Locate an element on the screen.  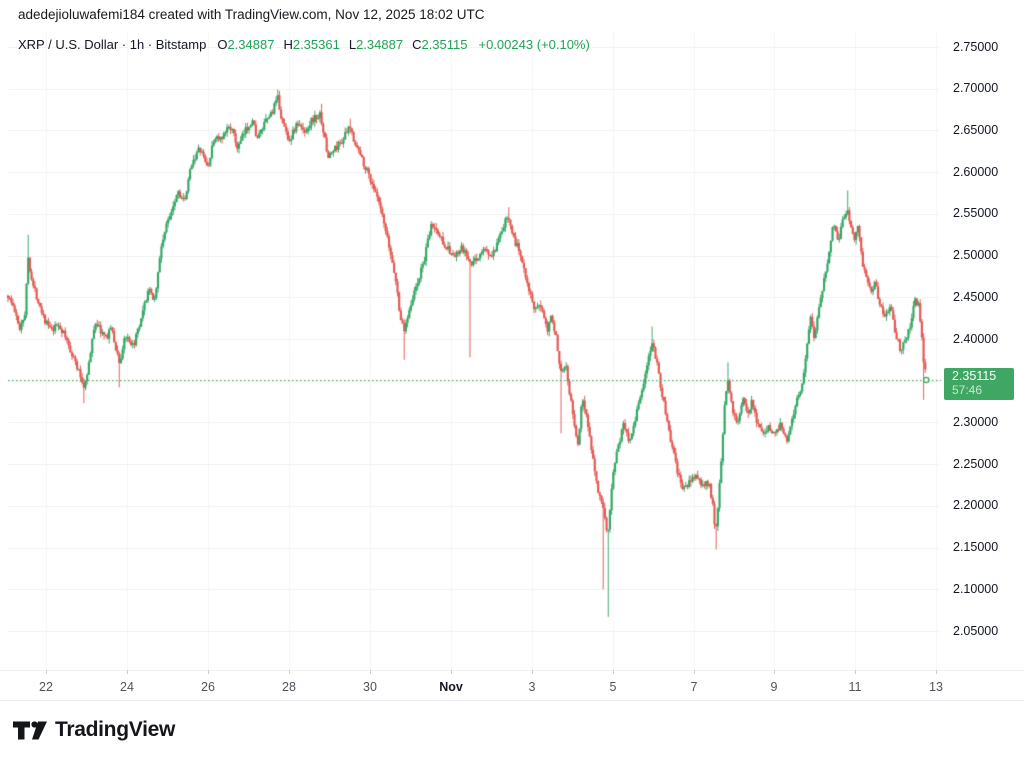
price-tick-label: 2.10000 is located at coordinates (976, 588).